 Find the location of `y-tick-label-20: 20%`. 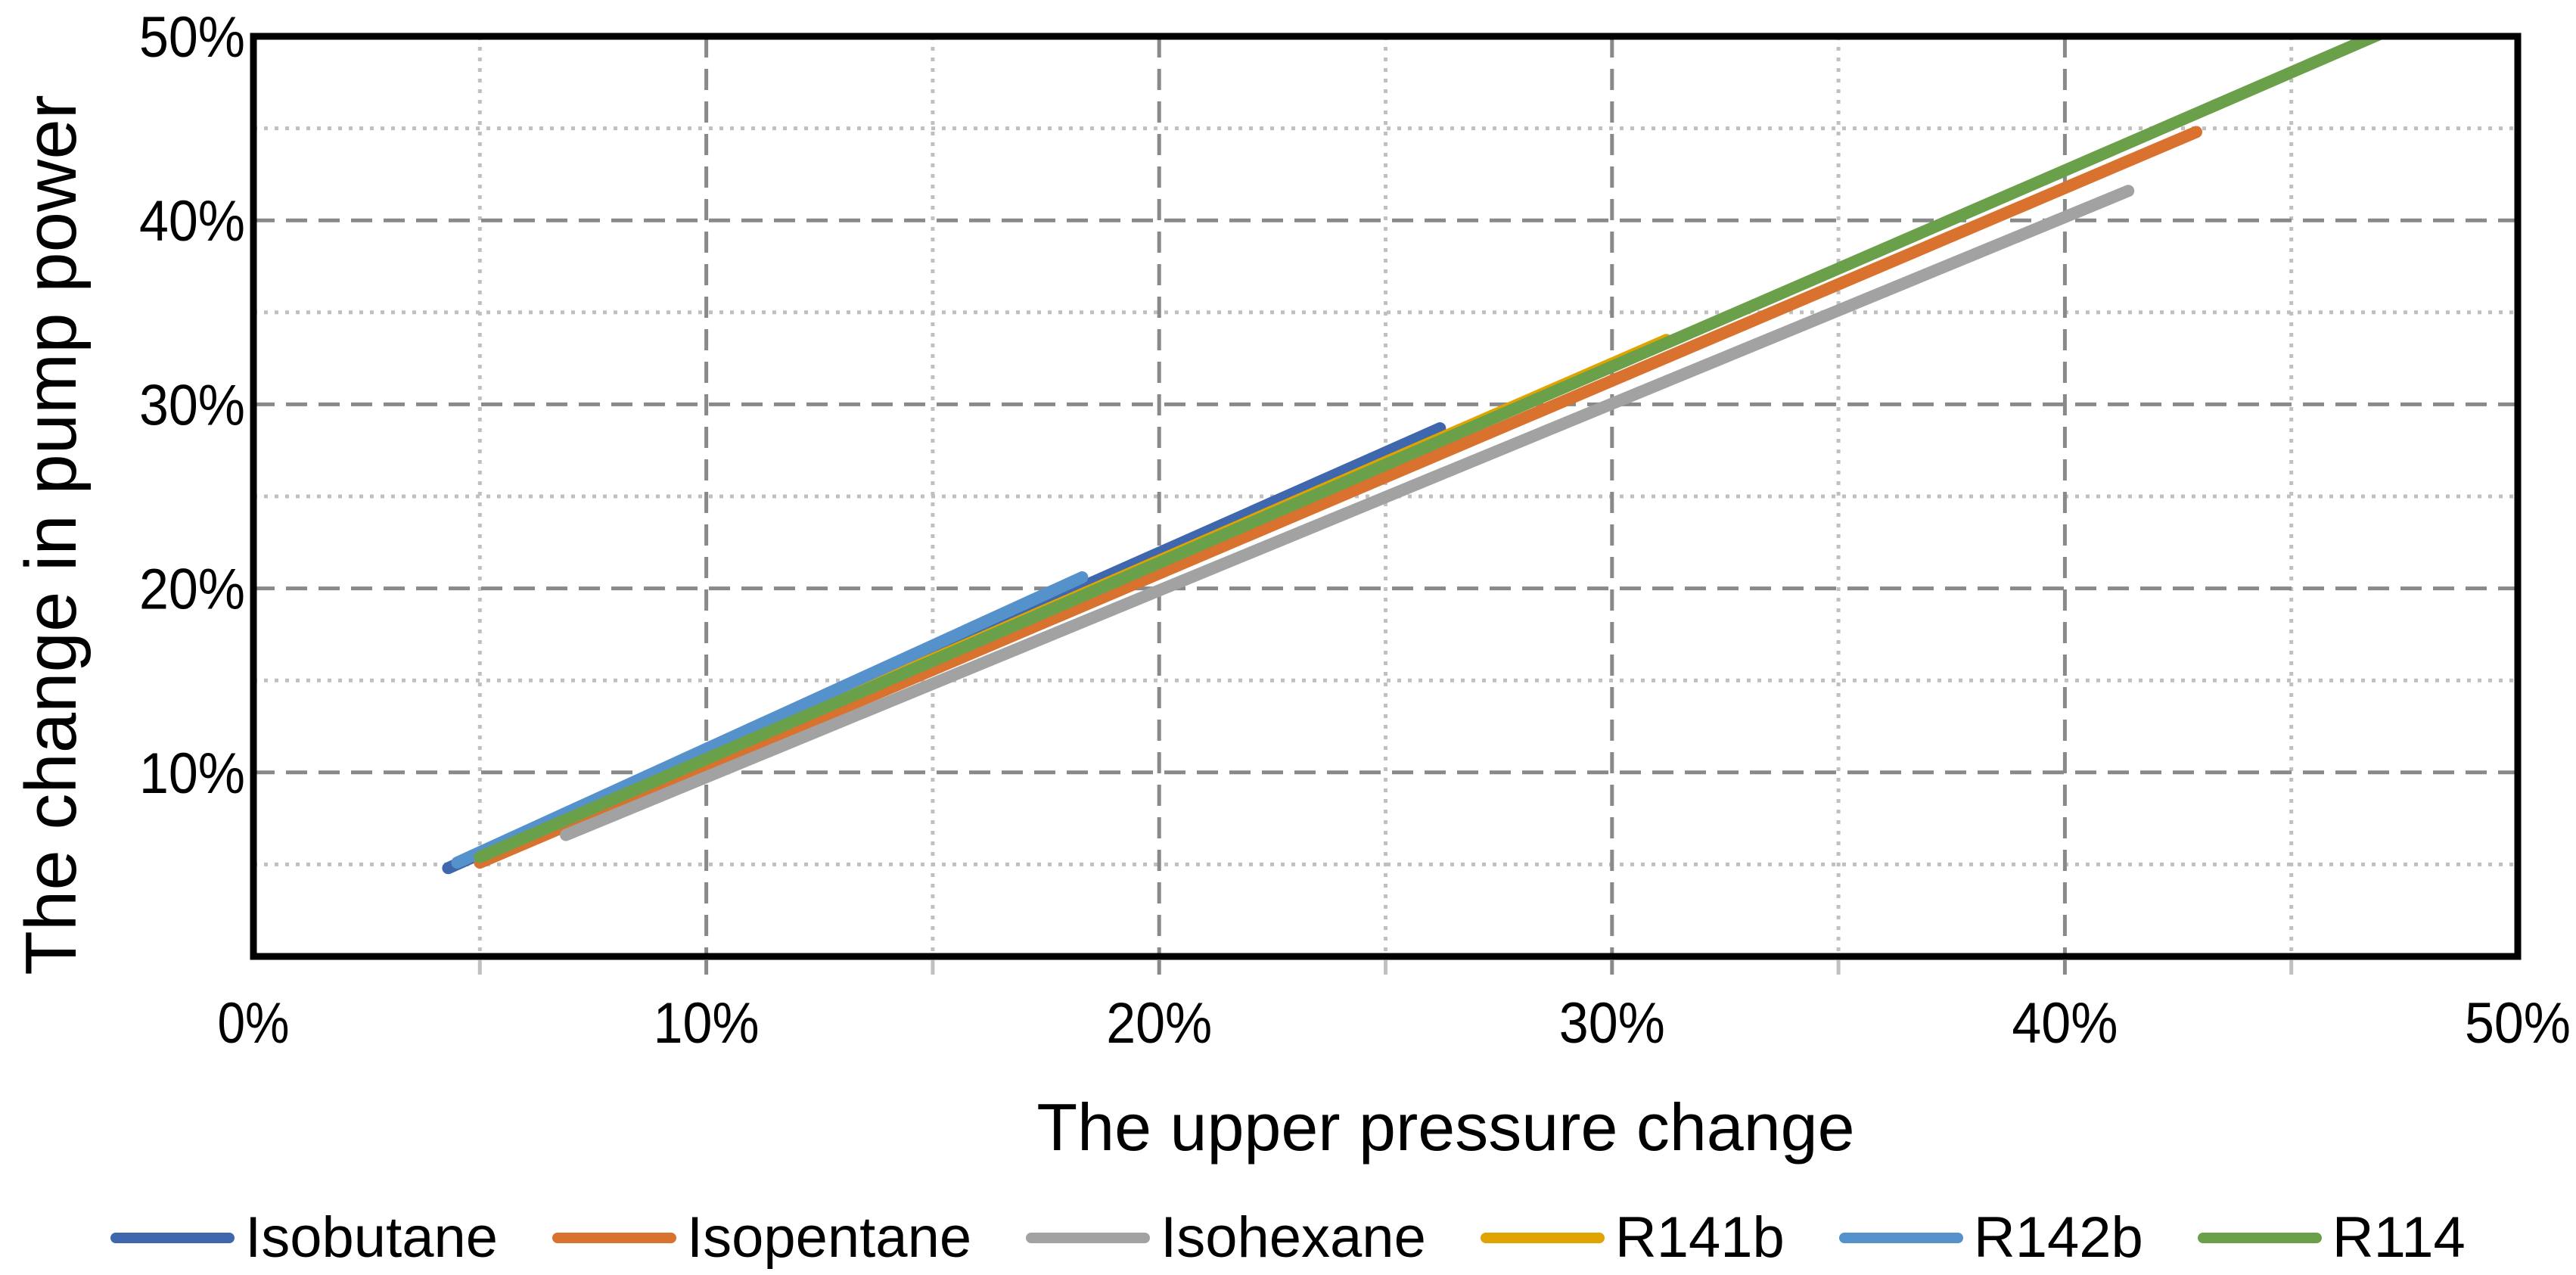

y-tick-label-20: 20% is located at coordinates (192, 590).